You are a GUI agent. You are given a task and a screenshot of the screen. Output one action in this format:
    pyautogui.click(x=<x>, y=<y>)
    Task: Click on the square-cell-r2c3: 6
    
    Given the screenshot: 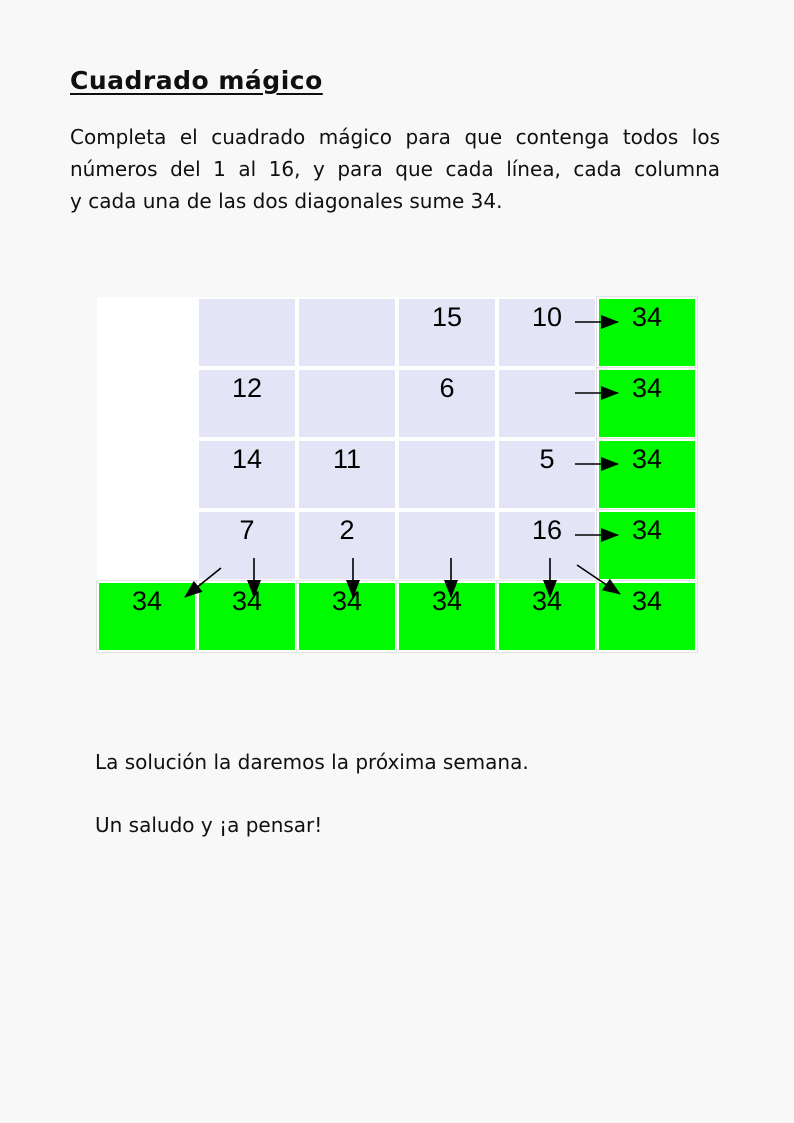 What is the action you would take?
    pyautogui.click(x=447, y=403)
    